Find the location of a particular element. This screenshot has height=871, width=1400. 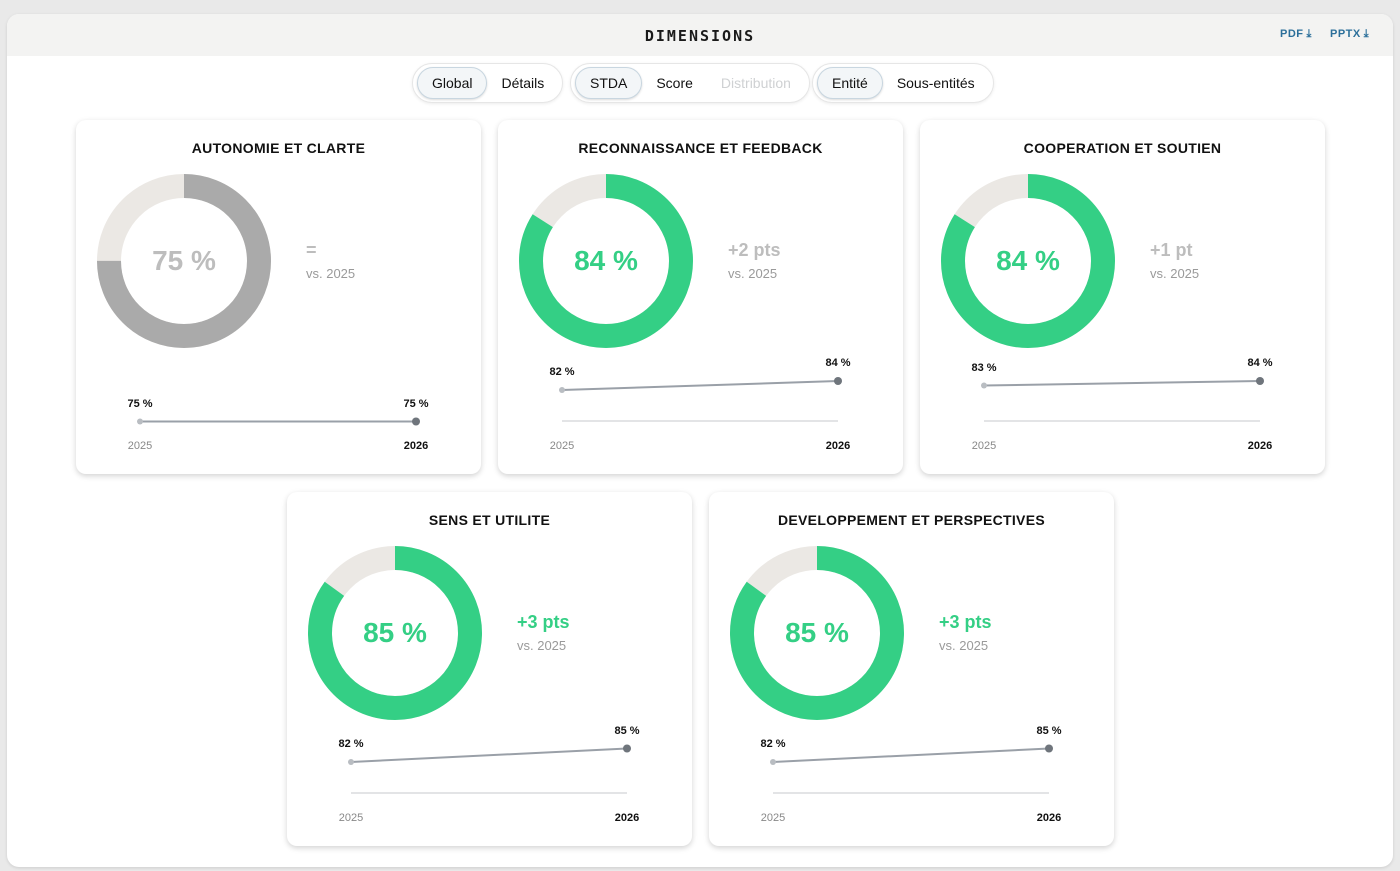

panel-header: DIMENSIONS PDF ⤓ PPTX ⤓ is located at coordinates (700, 35).